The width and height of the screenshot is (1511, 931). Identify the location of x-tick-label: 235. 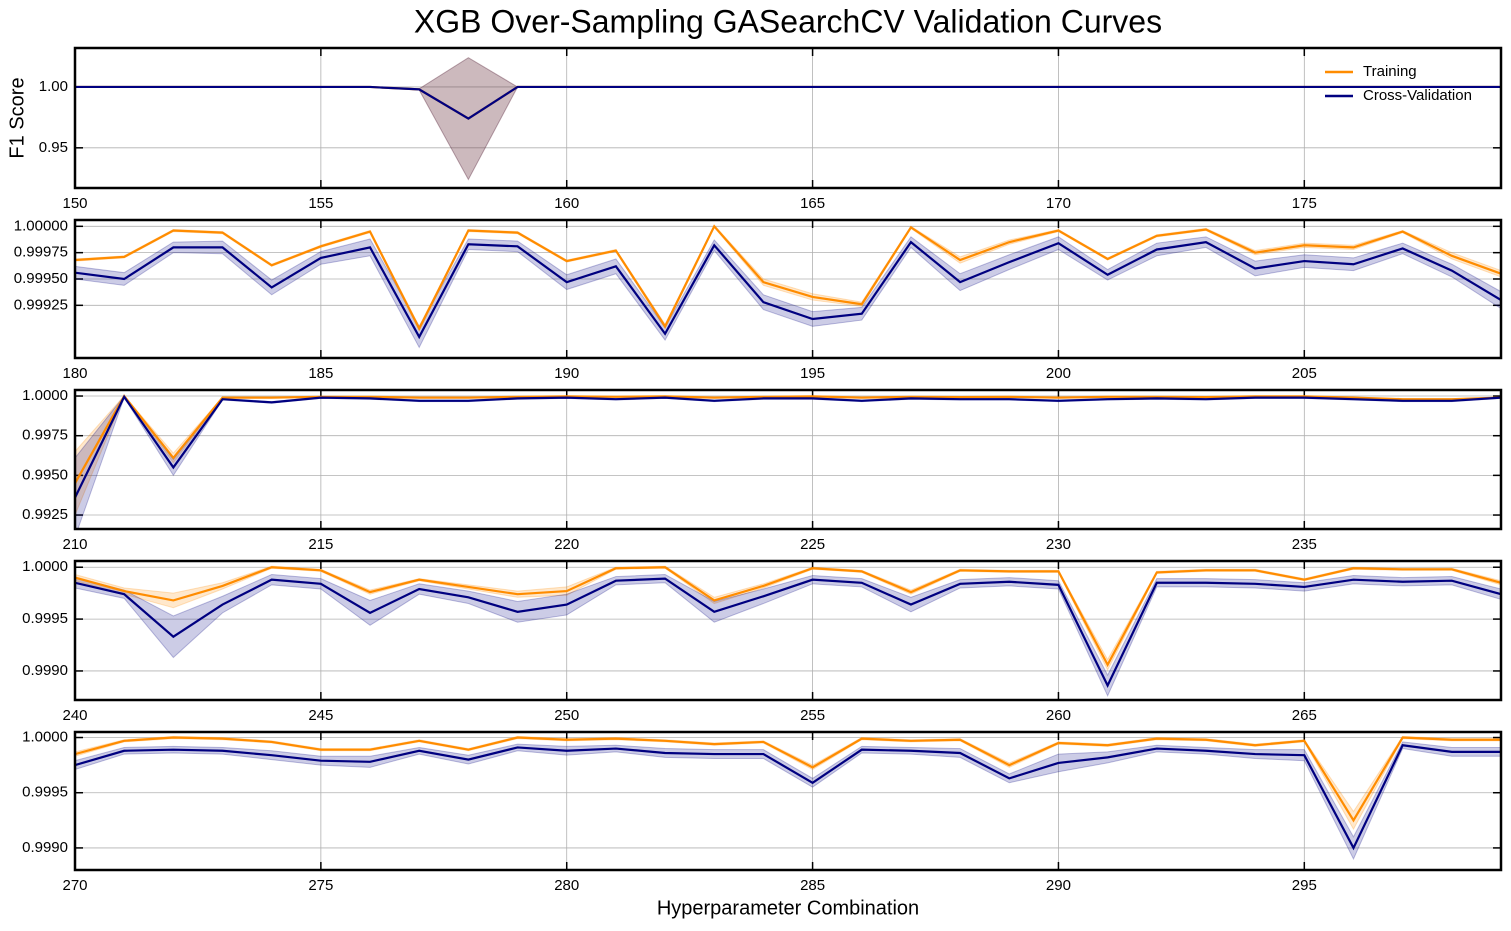
(1304, 544).